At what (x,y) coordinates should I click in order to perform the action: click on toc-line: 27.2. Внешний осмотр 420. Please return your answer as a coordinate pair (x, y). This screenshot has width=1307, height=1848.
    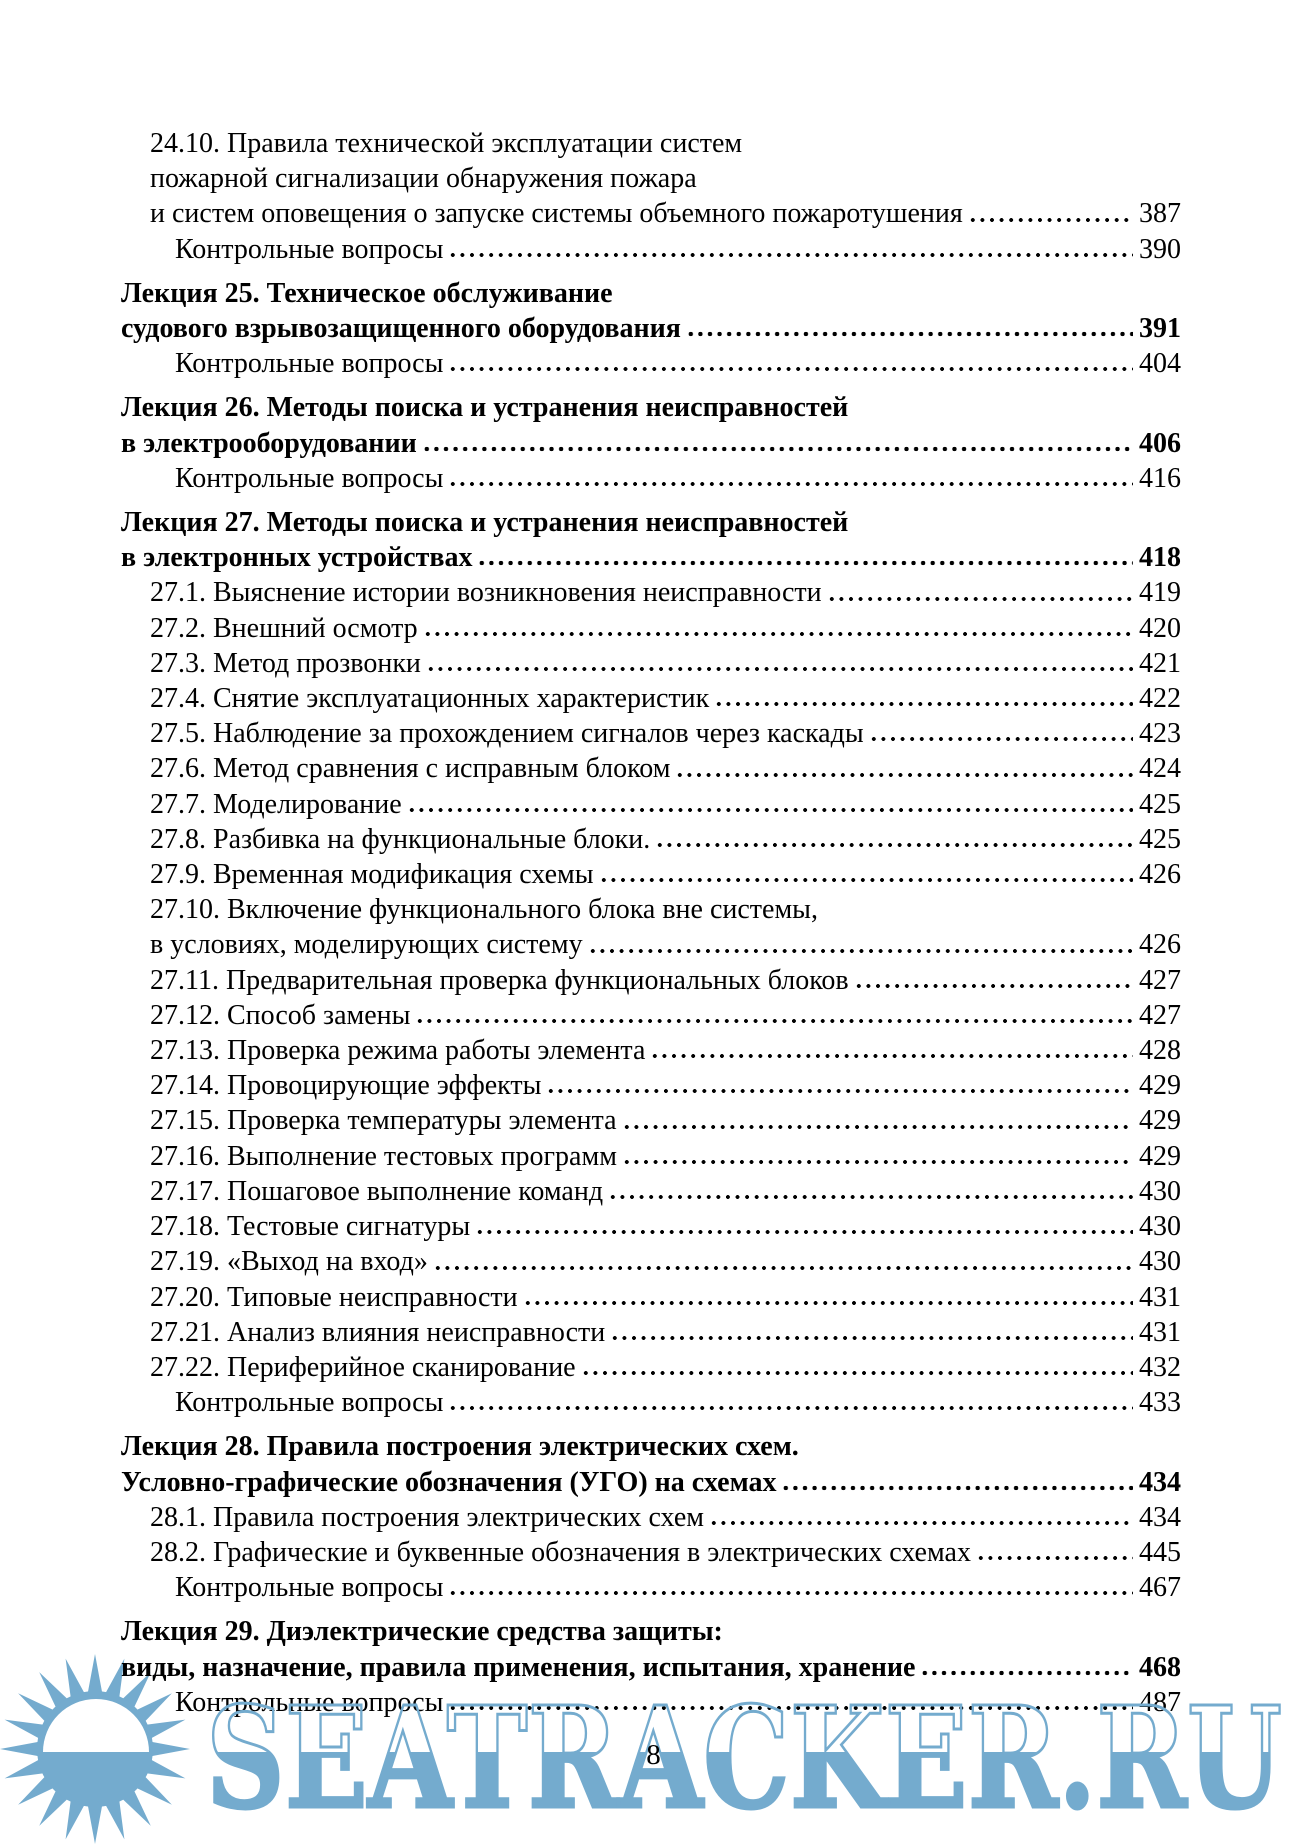
    Looking at the image, I should click on (651, 628).